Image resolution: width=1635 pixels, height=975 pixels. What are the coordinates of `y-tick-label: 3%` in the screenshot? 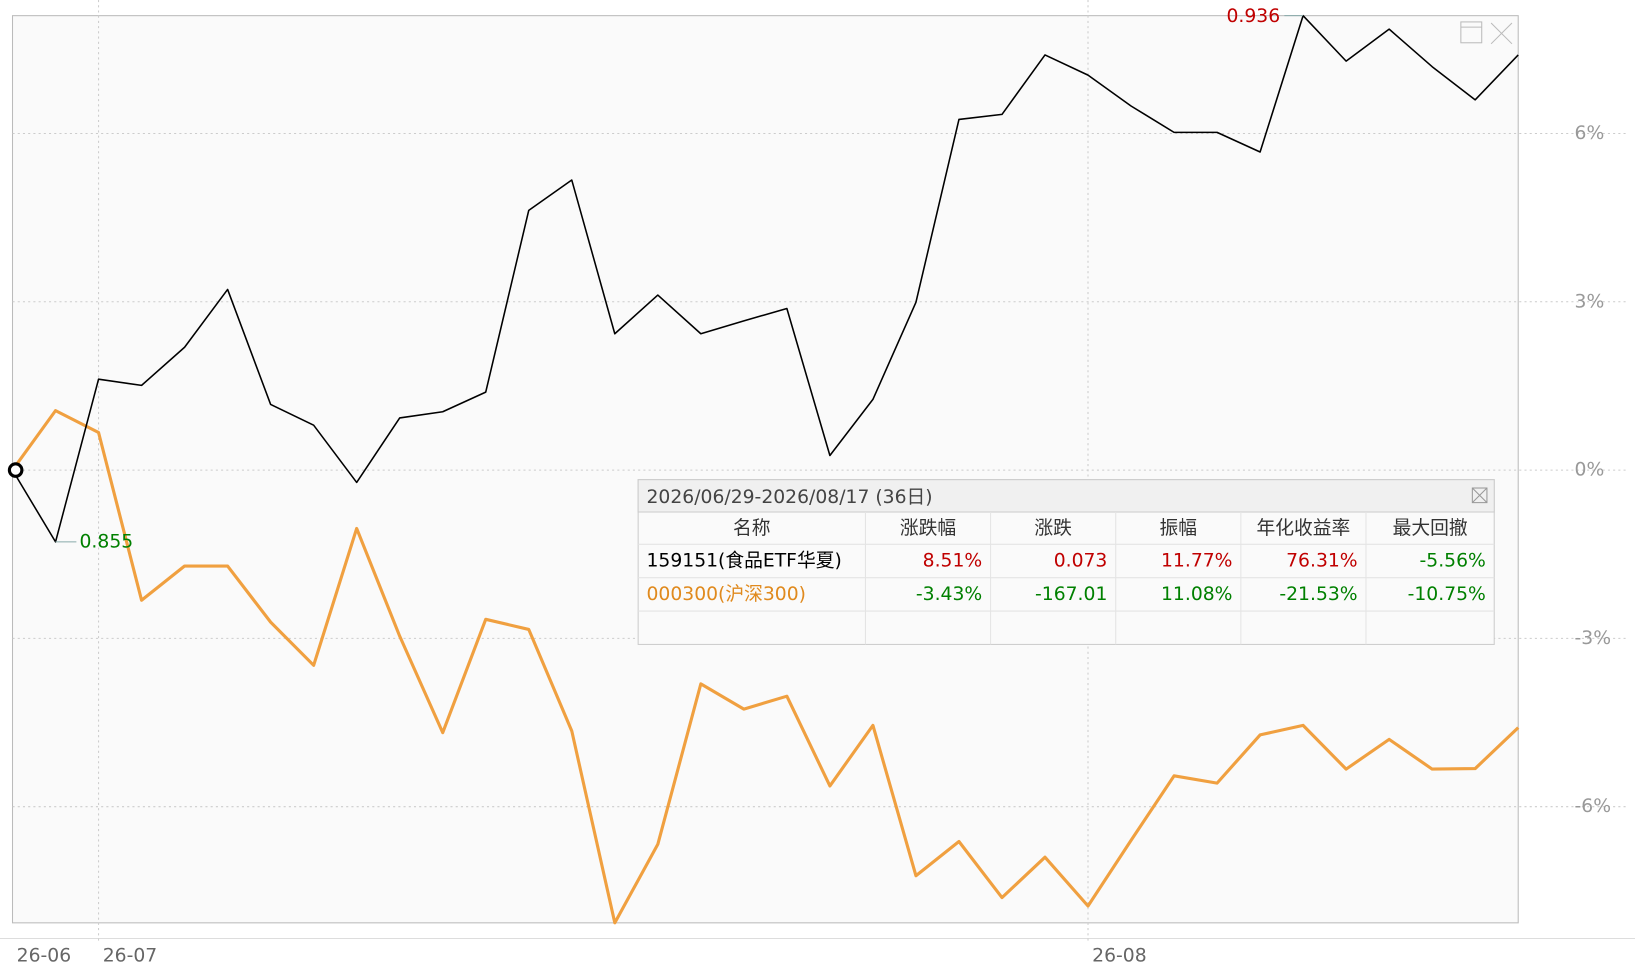 It's located at (1590, 301).